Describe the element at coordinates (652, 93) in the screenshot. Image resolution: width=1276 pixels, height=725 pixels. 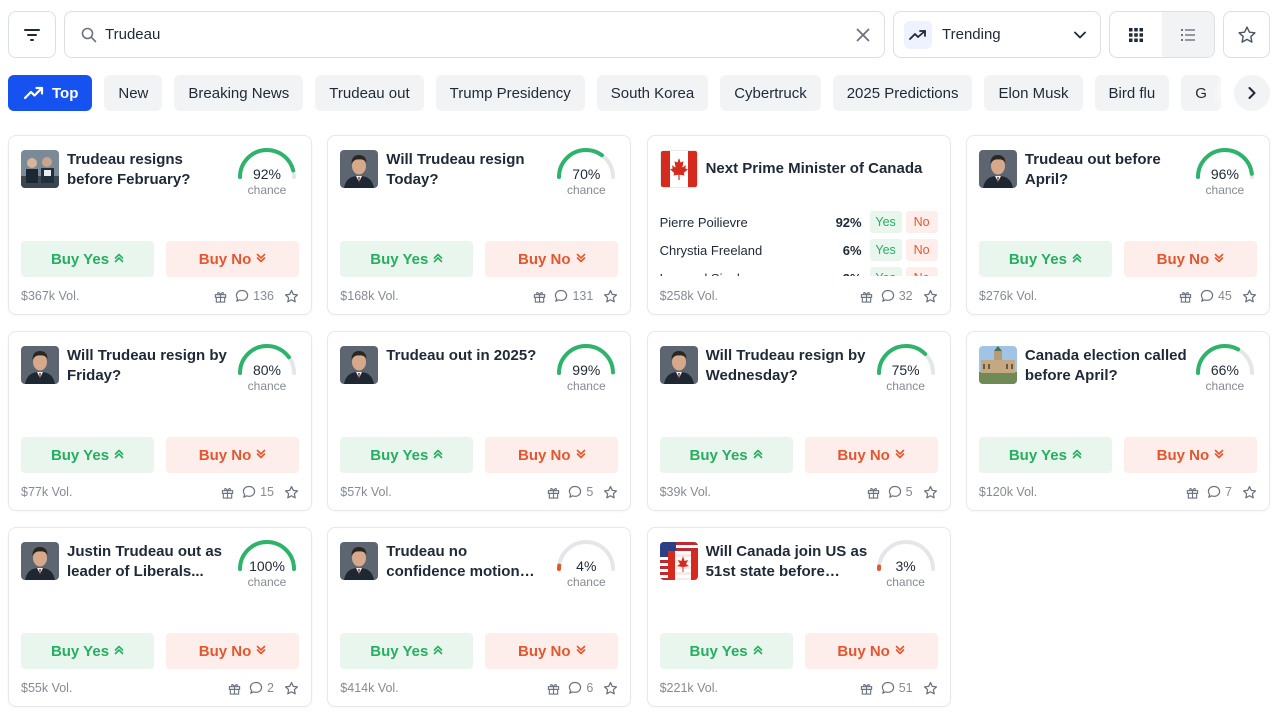
I see `tag-south-korea: South Korea` at that location.